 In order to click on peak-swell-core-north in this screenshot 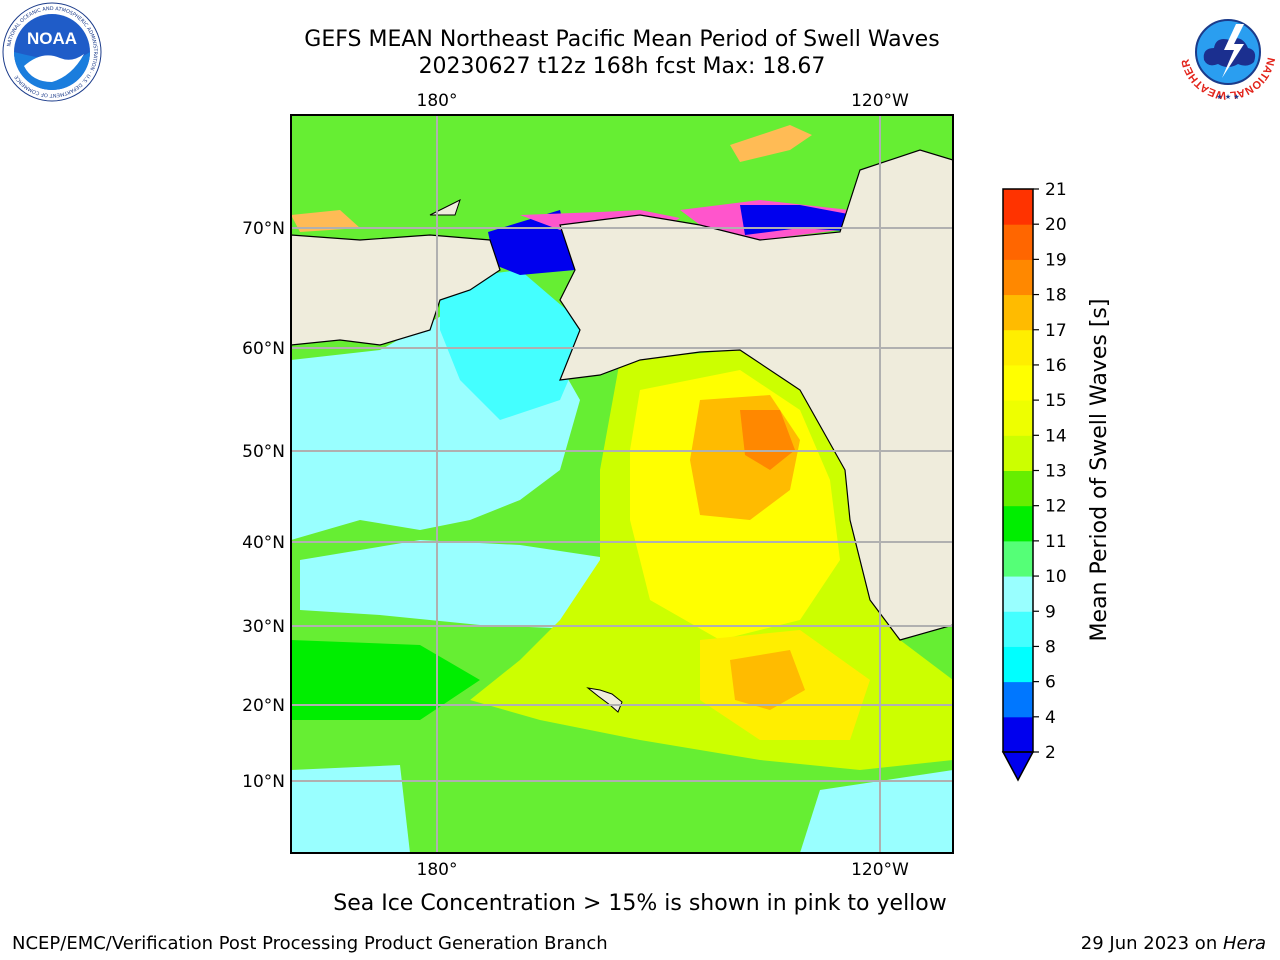, I will do `click(767, 440)`.